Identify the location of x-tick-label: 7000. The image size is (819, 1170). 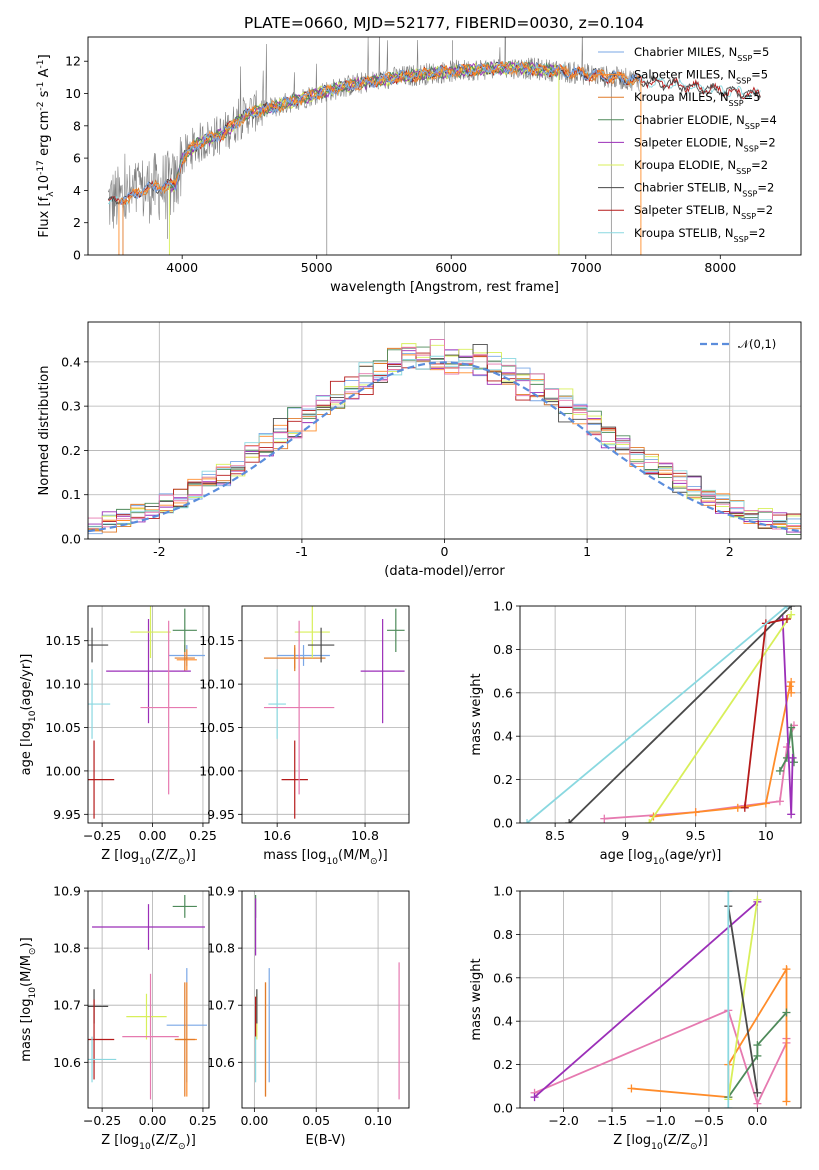
(586, 267).